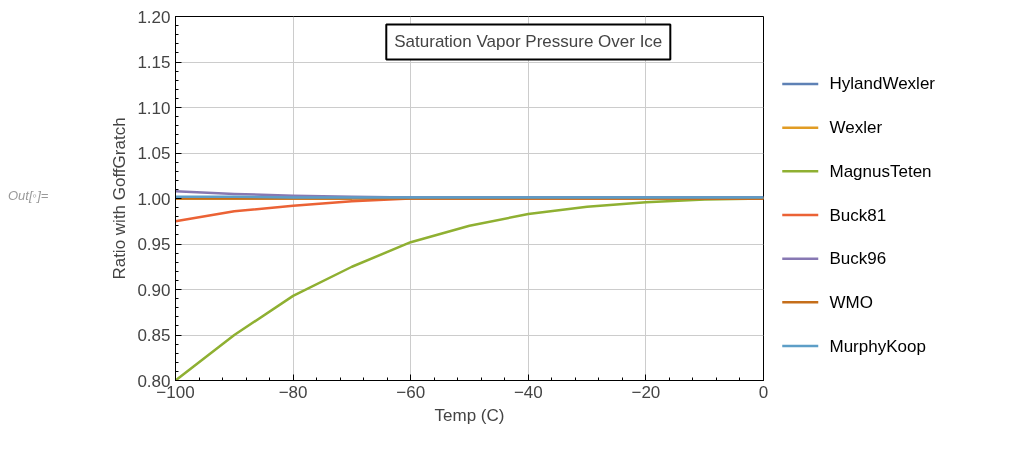 The width and height of the screenshot is (1012, 467). I want to click on x-tick-label: −60, so click(411, 392).